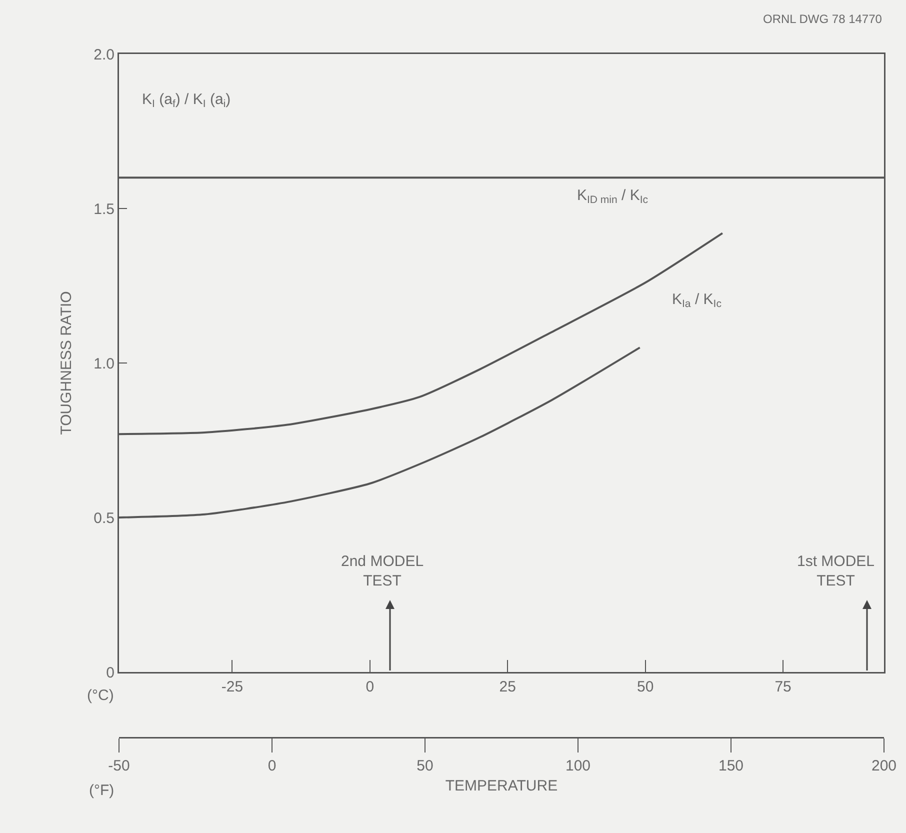 The height and width of the screenshot is (833, 906). Describe the element at coordinates (100, 695) in the screenshot. I see `text: (°C)` at that location.